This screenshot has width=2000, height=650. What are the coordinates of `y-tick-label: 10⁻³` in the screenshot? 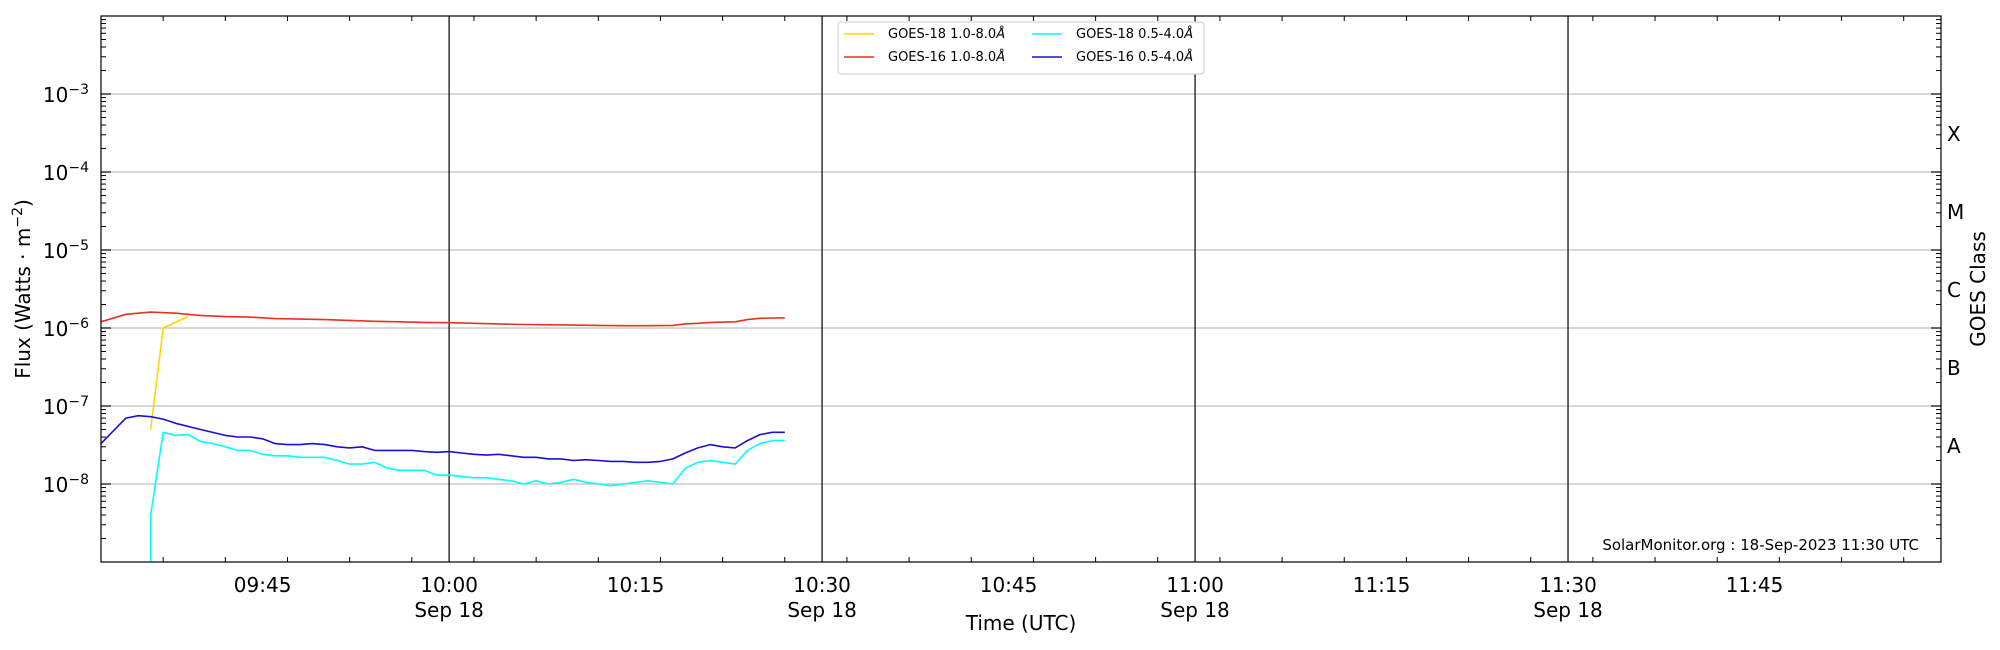 It's located at (66, 94).